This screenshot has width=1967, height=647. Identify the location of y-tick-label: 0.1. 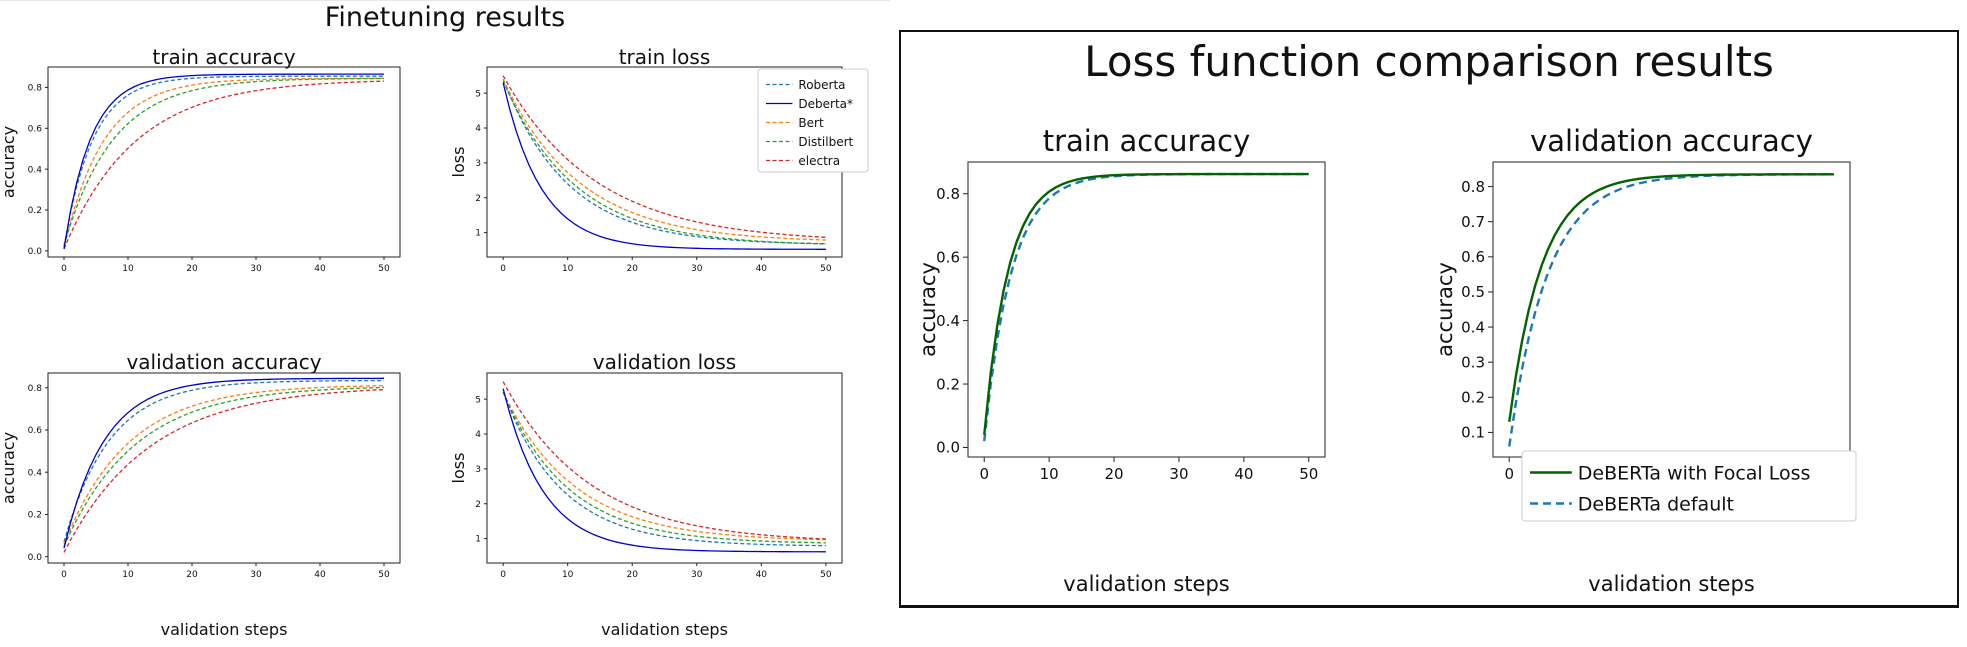
(1473, 433).